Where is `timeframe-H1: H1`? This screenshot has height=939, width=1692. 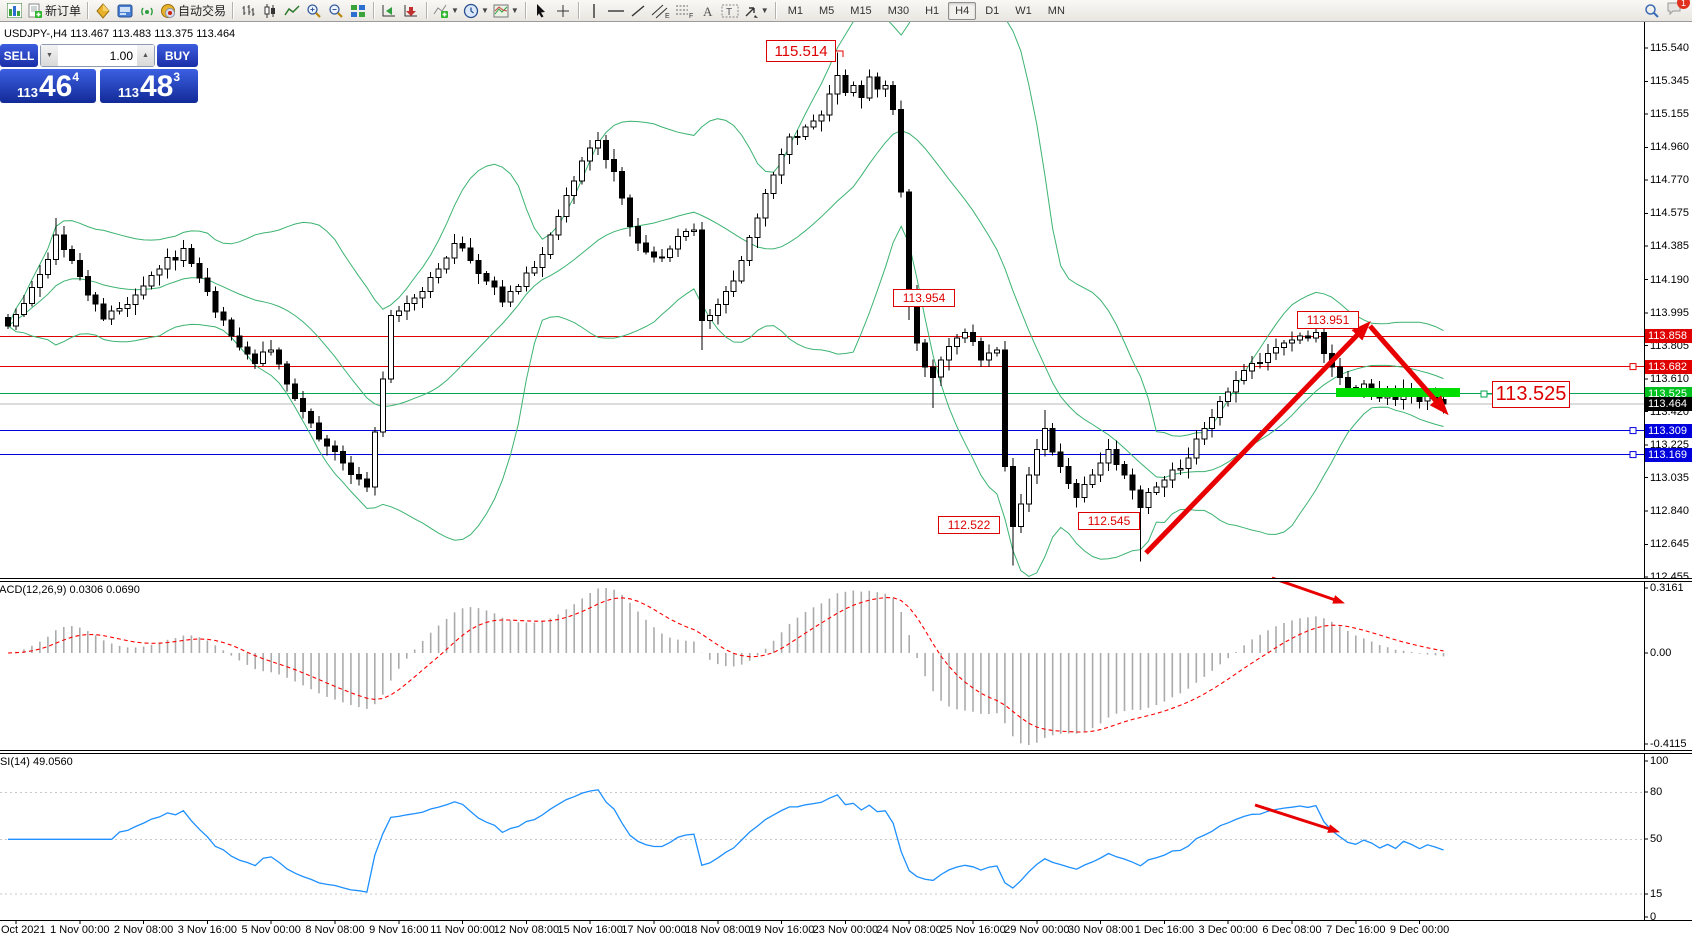 timeframe-H1: H1 is located at coordinates (932, 10).